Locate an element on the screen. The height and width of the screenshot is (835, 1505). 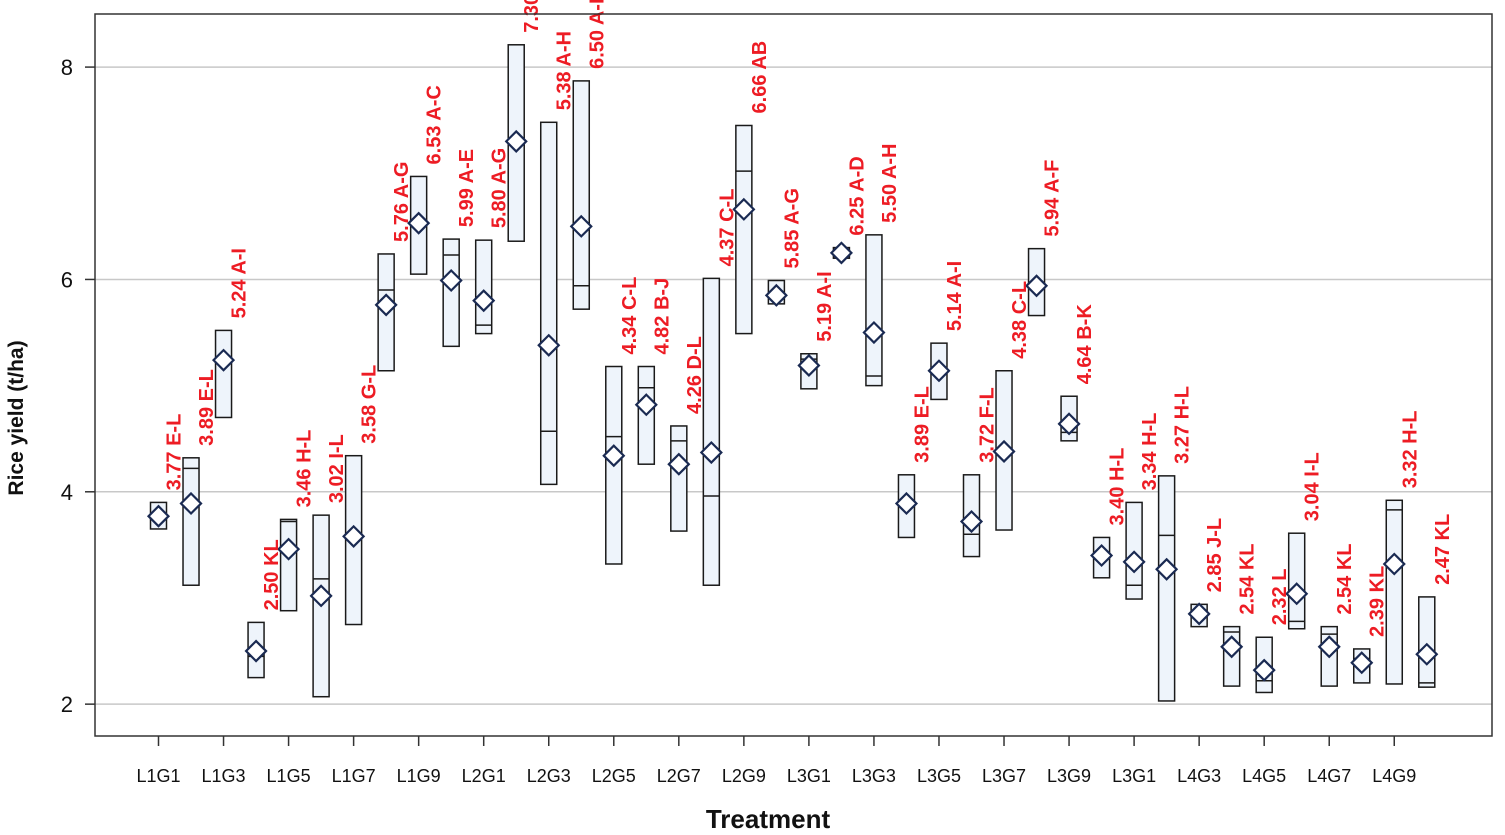
data-label: 2.50 KL is located at coordinates (272, 574).